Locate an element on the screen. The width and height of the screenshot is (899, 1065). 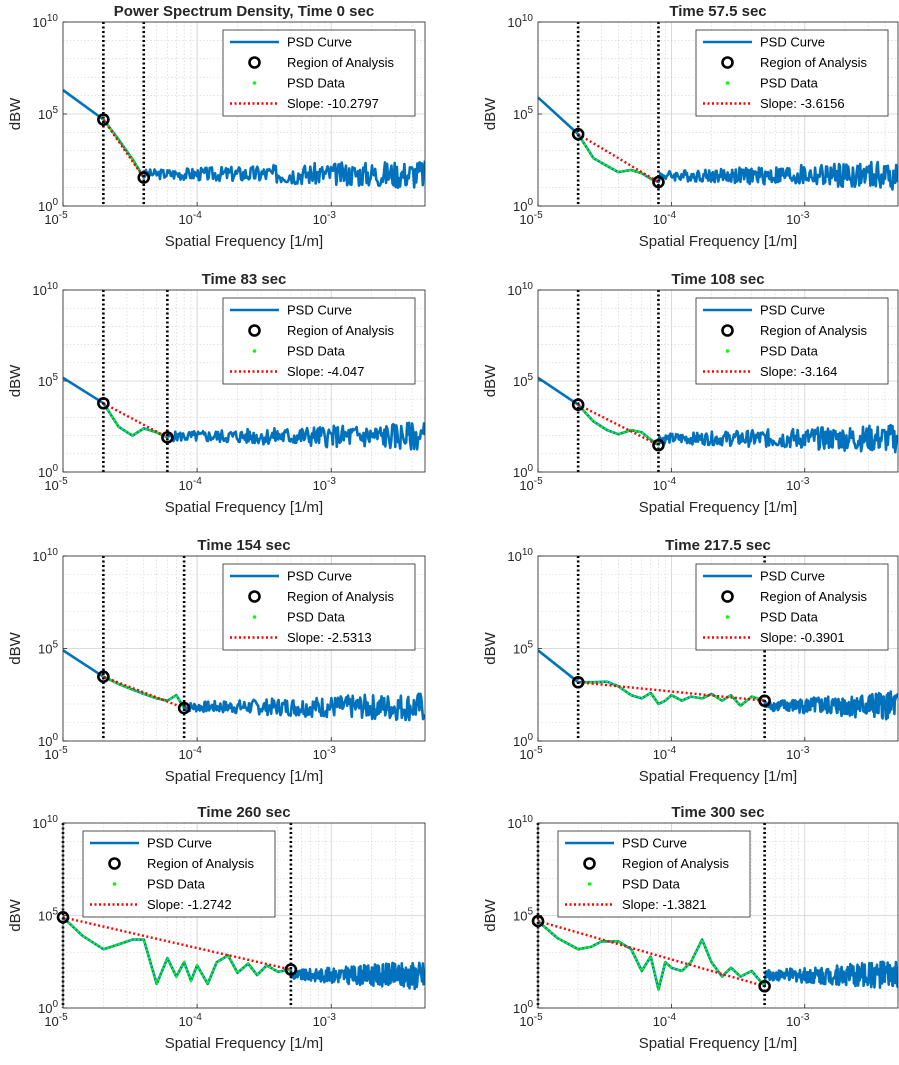
subplot-title: Power Spectrum Density, Time 0 sec is located at coordinates (244, 11).